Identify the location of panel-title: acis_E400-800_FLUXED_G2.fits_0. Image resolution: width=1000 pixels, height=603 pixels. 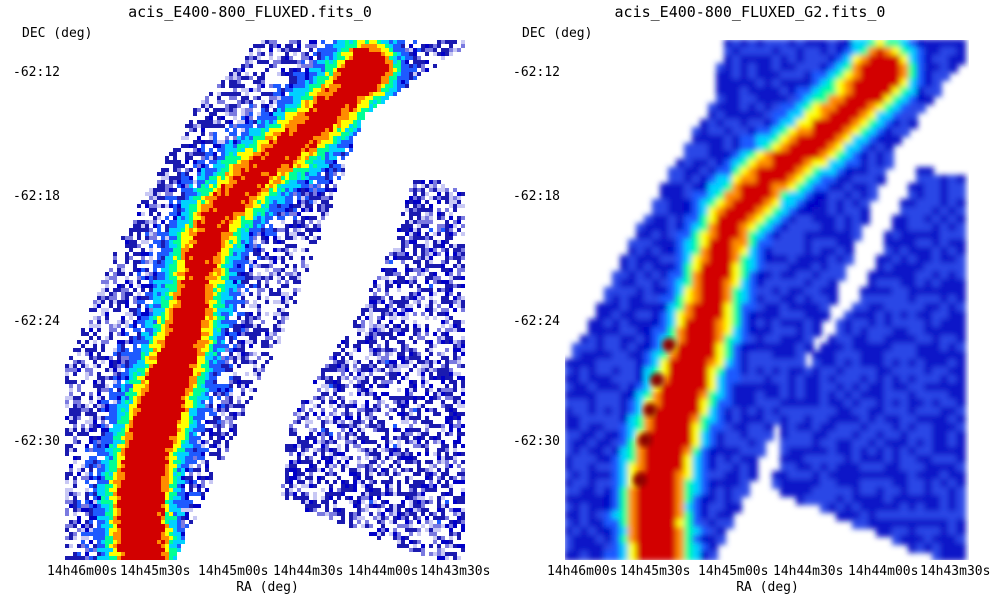
(750, 12).